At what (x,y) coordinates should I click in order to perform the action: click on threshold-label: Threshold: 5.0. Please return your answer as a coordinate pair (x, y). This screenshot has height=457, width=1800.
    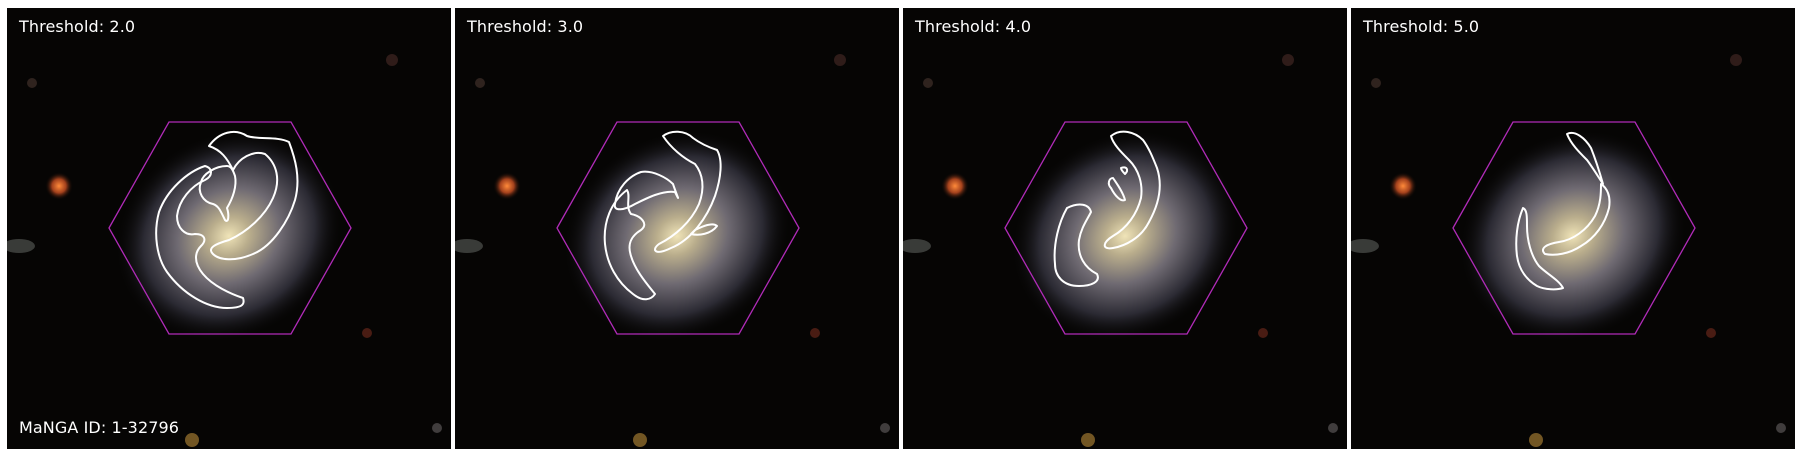
    Looking at the image, I should click on (1421, 26).